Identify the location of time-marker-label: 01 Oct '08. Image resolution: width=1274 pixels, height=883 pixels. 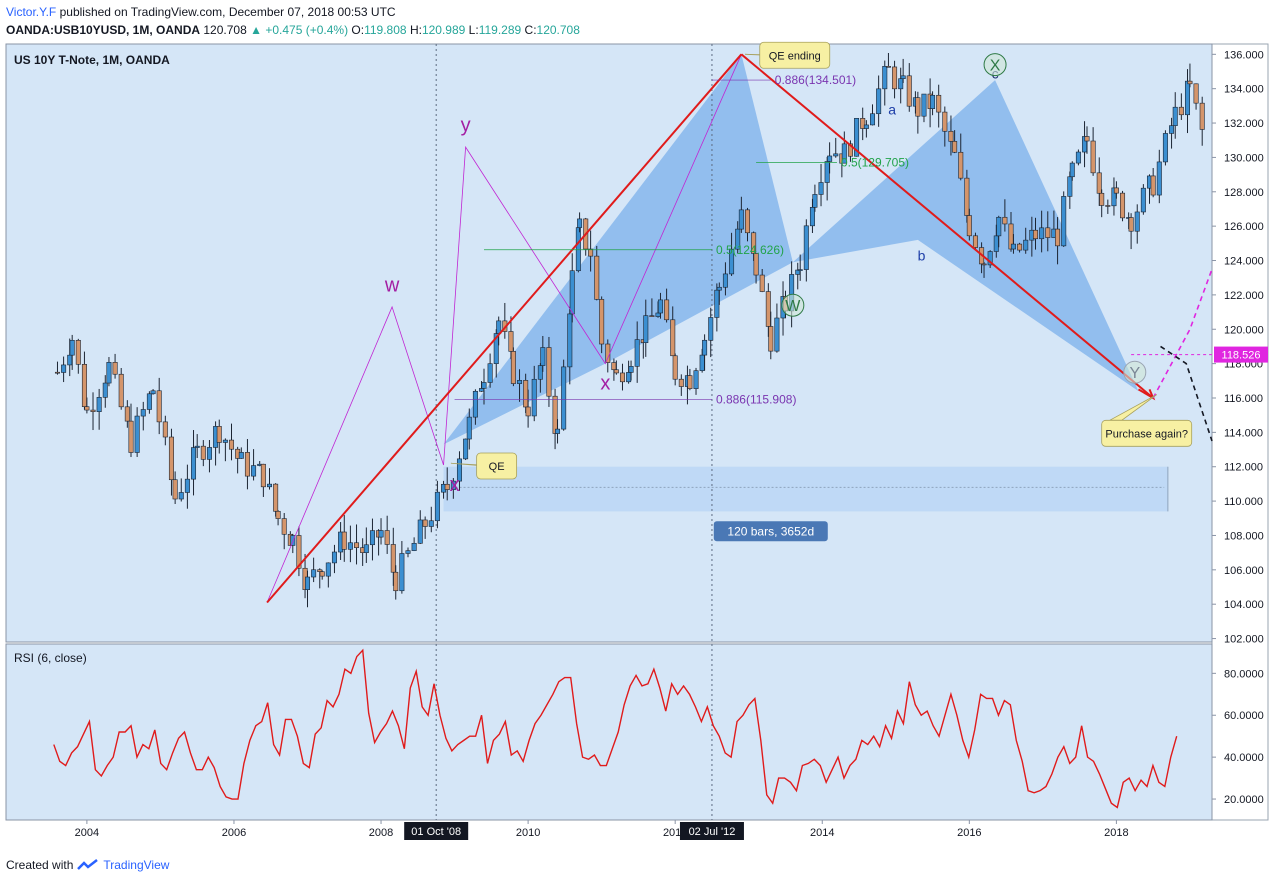
(436, 832).